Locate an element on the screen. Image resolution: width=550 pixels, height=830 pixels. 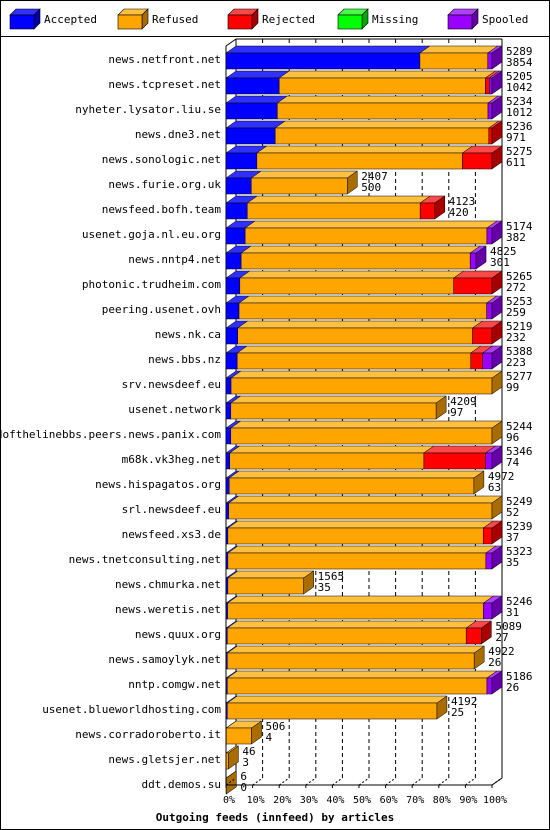
x-tick-label: 60% is located at coordinates (389, 800).